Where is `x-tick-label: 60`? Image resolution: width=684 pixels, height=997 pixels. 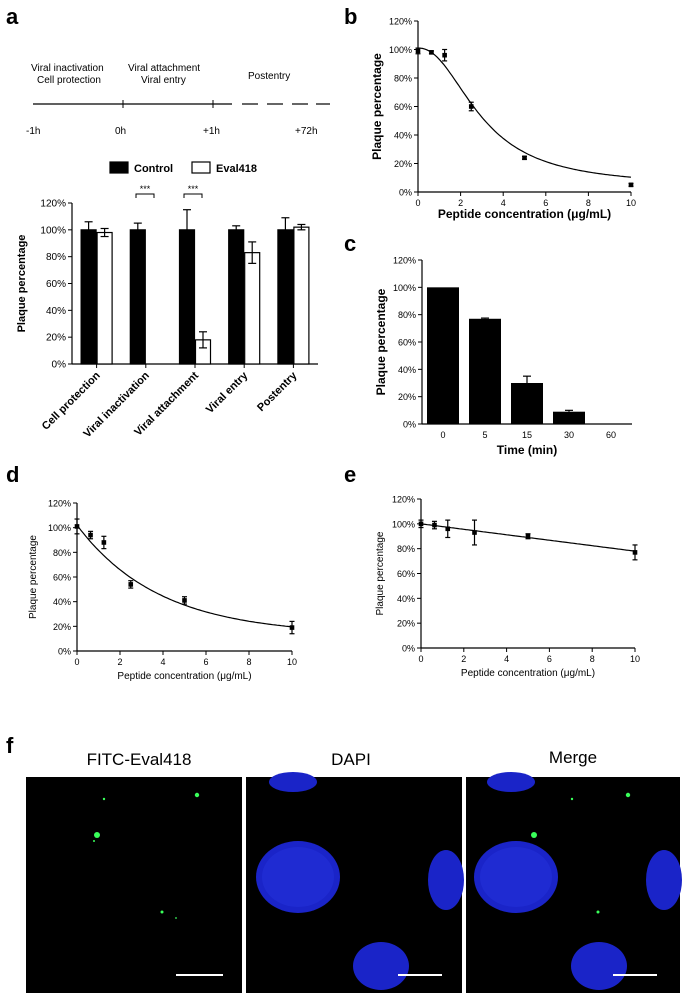 x-tick-label: 60 is located at coordinates (611, 435).